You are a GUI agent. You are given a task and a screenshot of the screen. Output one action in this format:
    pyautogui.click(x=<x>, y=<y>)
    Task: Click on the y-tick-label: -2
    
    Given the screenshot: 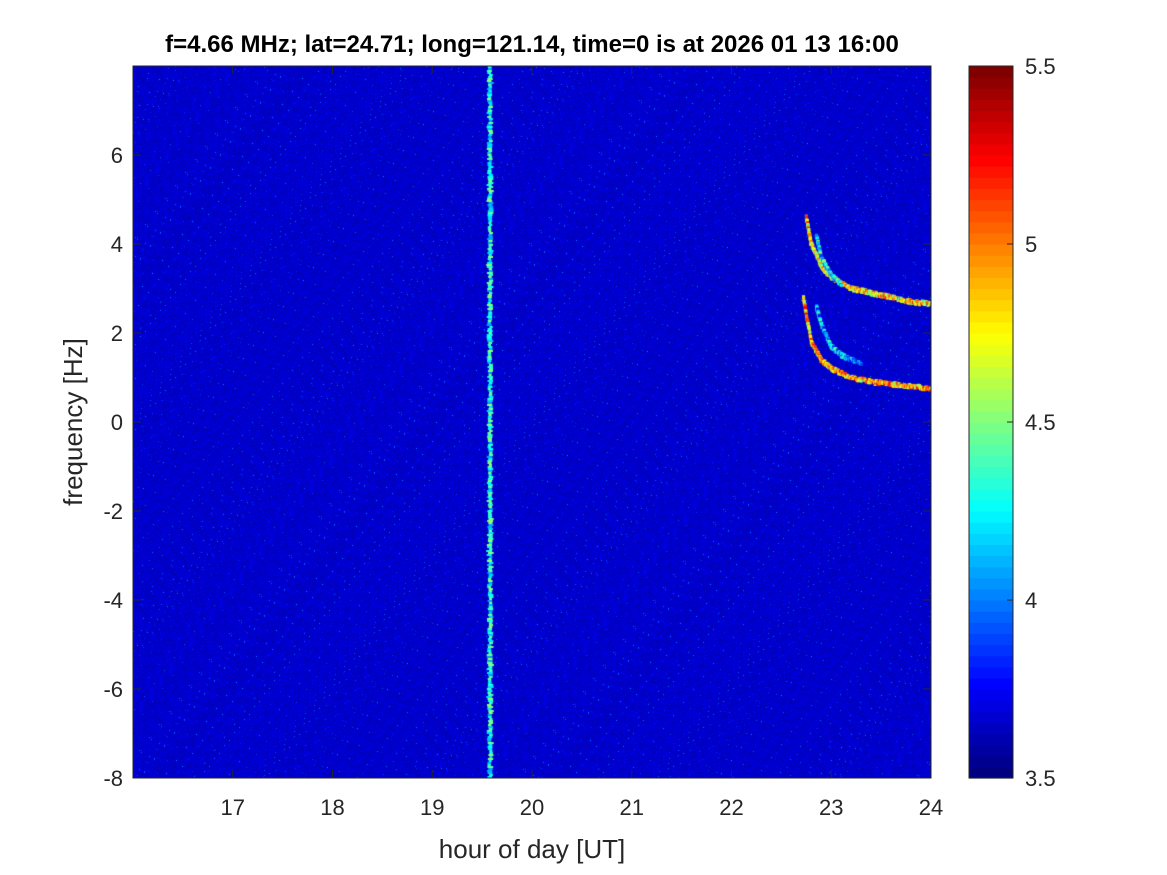 What is the action you would take?
    pyautogui.click(x=113, y=511)
    